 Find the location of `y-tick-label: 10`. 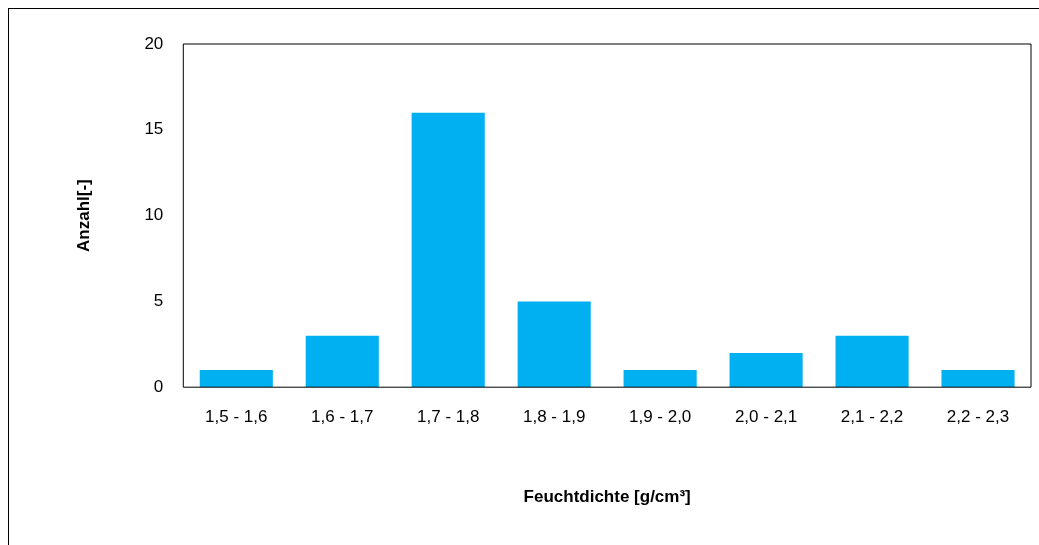

y-tick-label: 10 is located at coordinates (154, 215).